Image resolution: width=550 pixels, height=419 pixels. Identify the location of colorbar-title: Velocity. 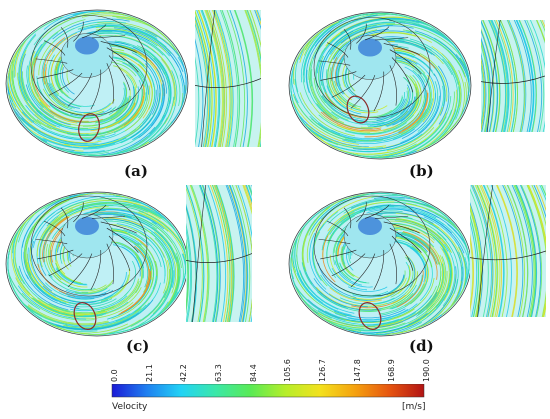
(130, 407).